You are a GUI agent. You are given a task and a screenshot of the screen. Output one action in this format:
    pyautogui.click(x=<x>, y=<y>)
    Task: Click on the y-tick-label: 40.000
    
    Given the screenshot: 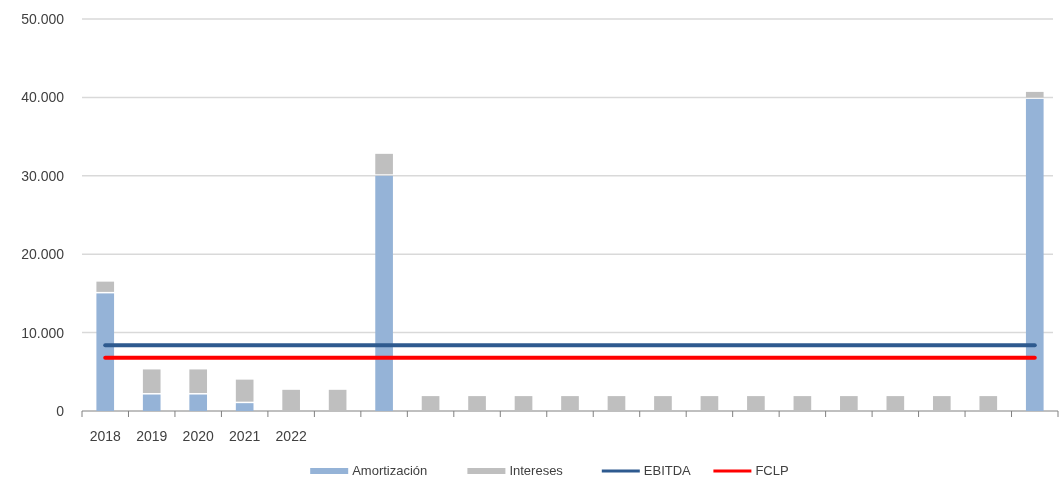 What is the action you would take?
    pyautogui.click(x=43, y=97)
    